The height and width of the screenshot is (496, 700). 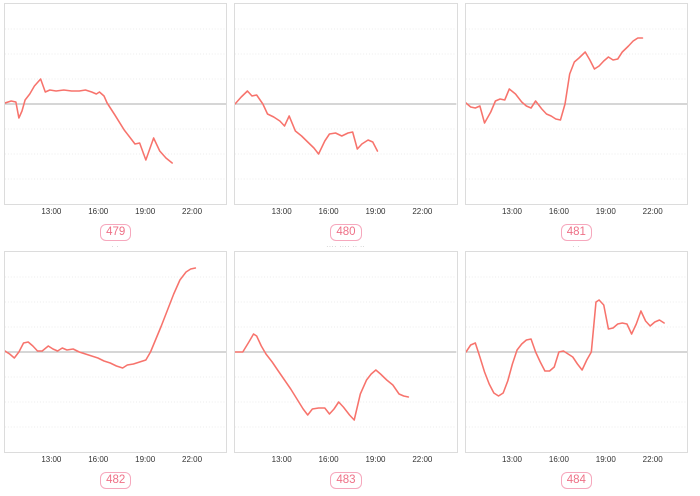 What do you see at coordinates (345, 1) in the screenshot?
I see `chart-title-fragment: ···· /·· / ··` at bounding box center [345, 1].